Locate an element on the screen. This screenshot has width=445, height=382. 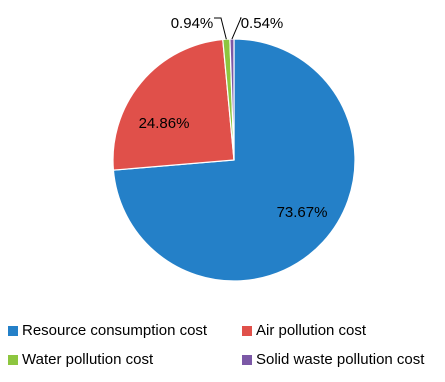
pie-slice is located at coordinates (173, 104).